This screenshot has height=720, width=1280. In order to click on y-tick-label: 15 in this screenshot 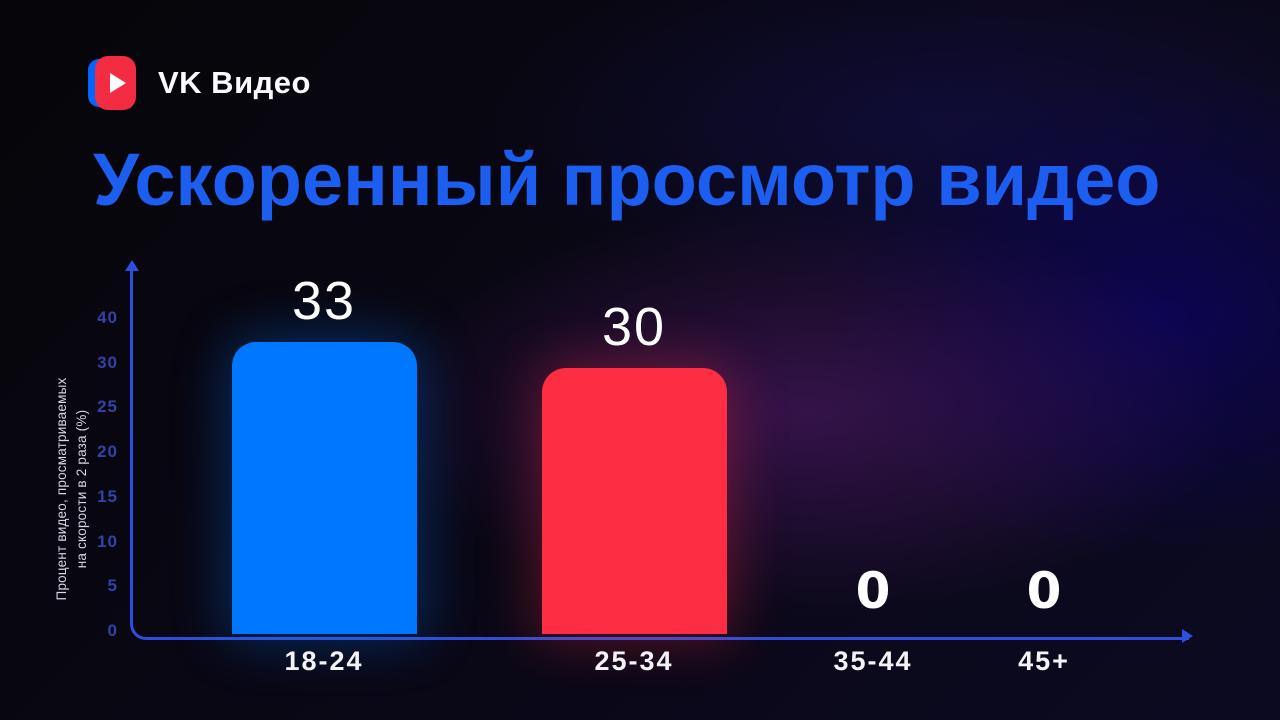, I will do `click(107, 496)`.